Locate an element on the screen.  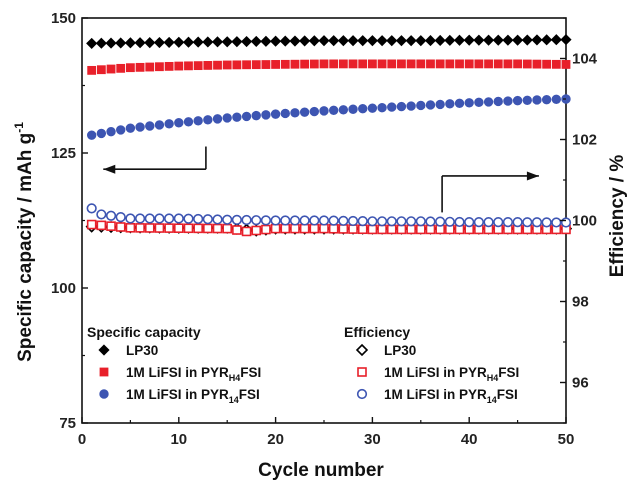
legend-label-3: LP30 is located at coordinates (400, 350).